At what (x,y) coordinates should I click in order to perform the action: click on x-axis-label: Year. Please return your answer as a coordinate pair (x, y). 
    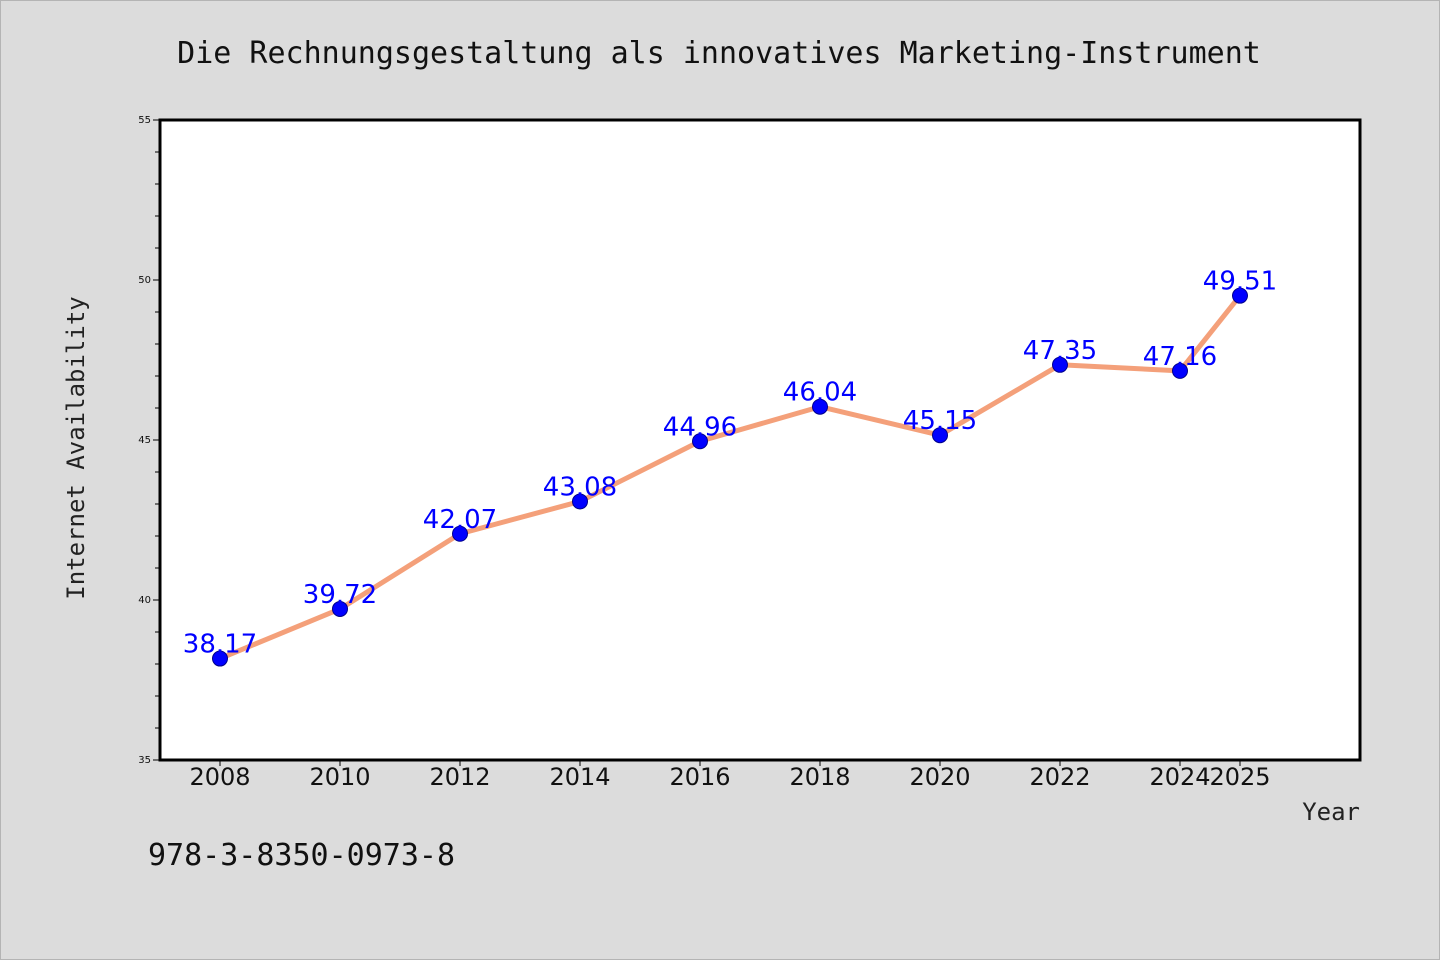
    Looking at the image, I should click on (1331, 812).